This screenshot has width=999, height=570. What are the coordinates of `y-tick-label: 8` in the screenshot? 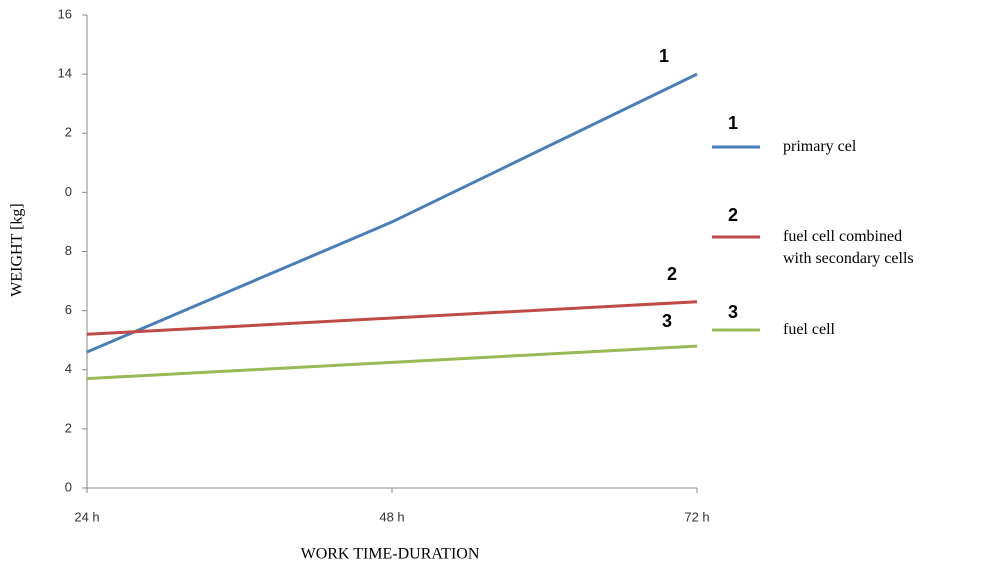 It's located at (68, 250).